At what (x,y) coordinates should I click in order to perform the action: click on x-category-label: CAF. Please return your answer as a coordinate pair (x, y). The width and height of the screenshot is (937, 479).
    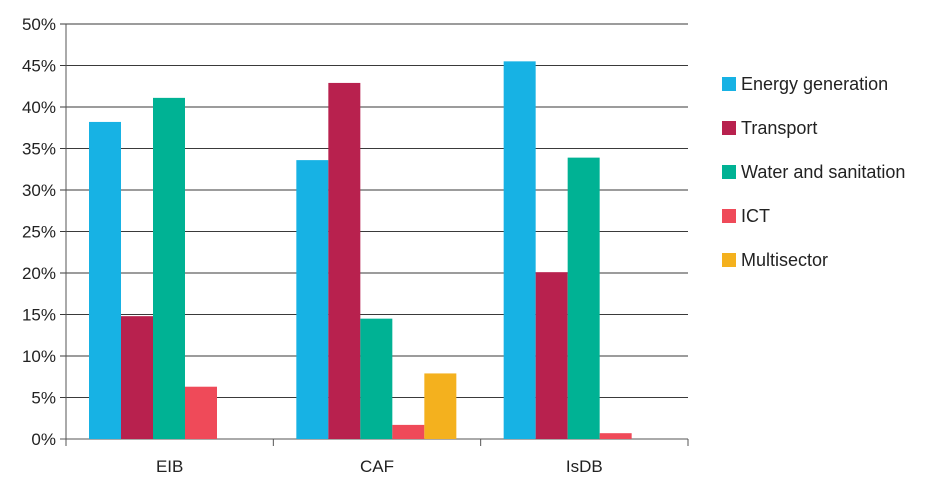
    Looking at the image, I should click on (377, 466).